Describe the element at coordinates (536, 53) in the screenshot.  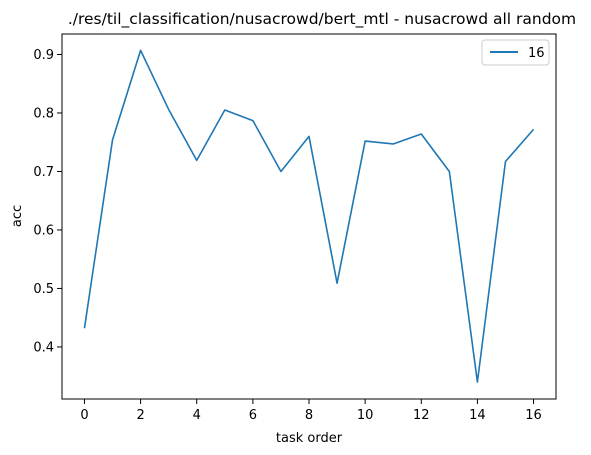
I see `legend-entry-label: 16` at that location.